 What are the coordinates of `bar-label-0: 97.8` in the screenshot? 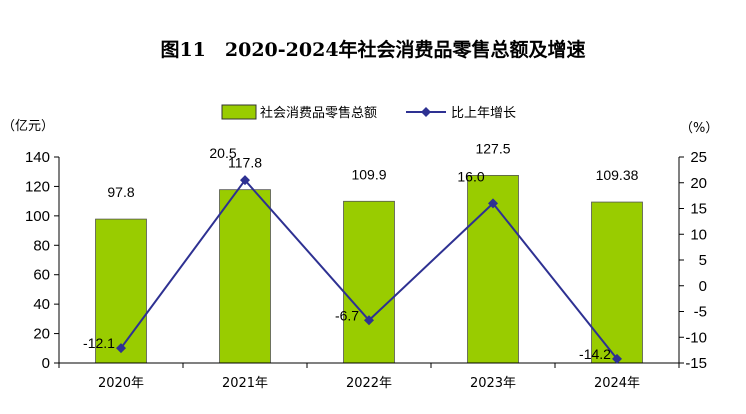 It's located at (120, 192).